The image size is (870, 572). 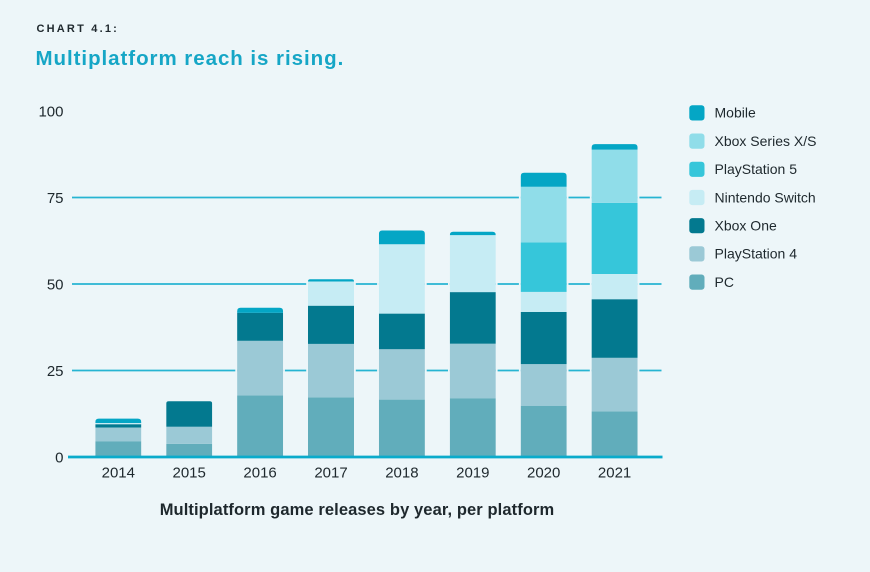 I want to click on svg-text: Multiplatform reach is rising., so click(x=190, y=58).